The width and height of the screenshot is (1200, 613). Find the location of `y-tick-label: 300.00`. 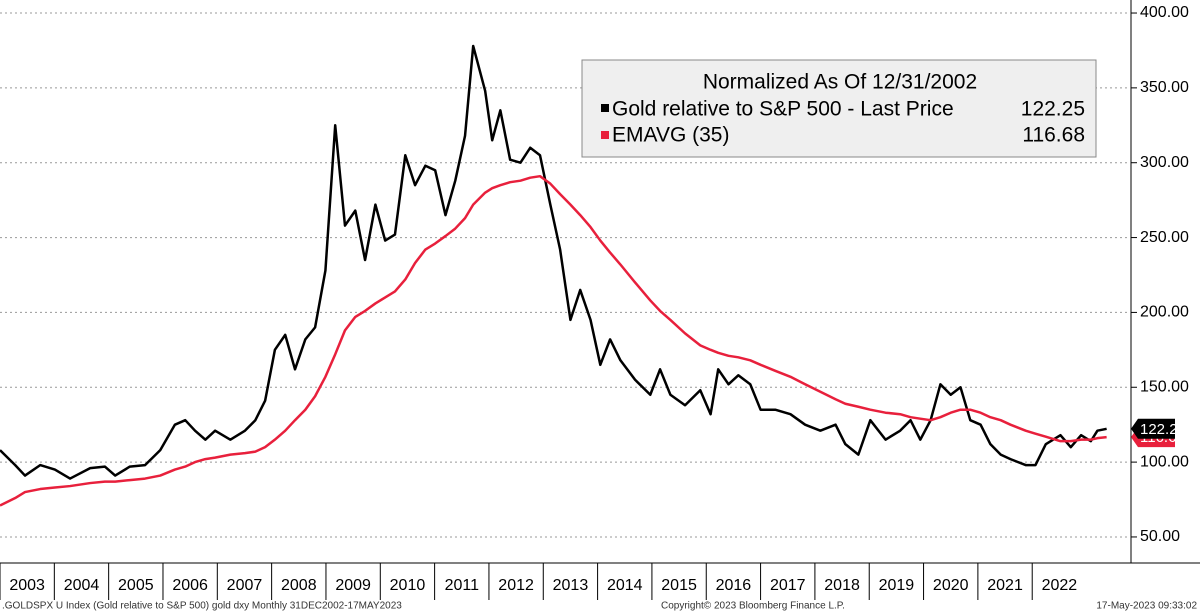

y-tick-label: 300.00 is located at coordinates (1164, 162).